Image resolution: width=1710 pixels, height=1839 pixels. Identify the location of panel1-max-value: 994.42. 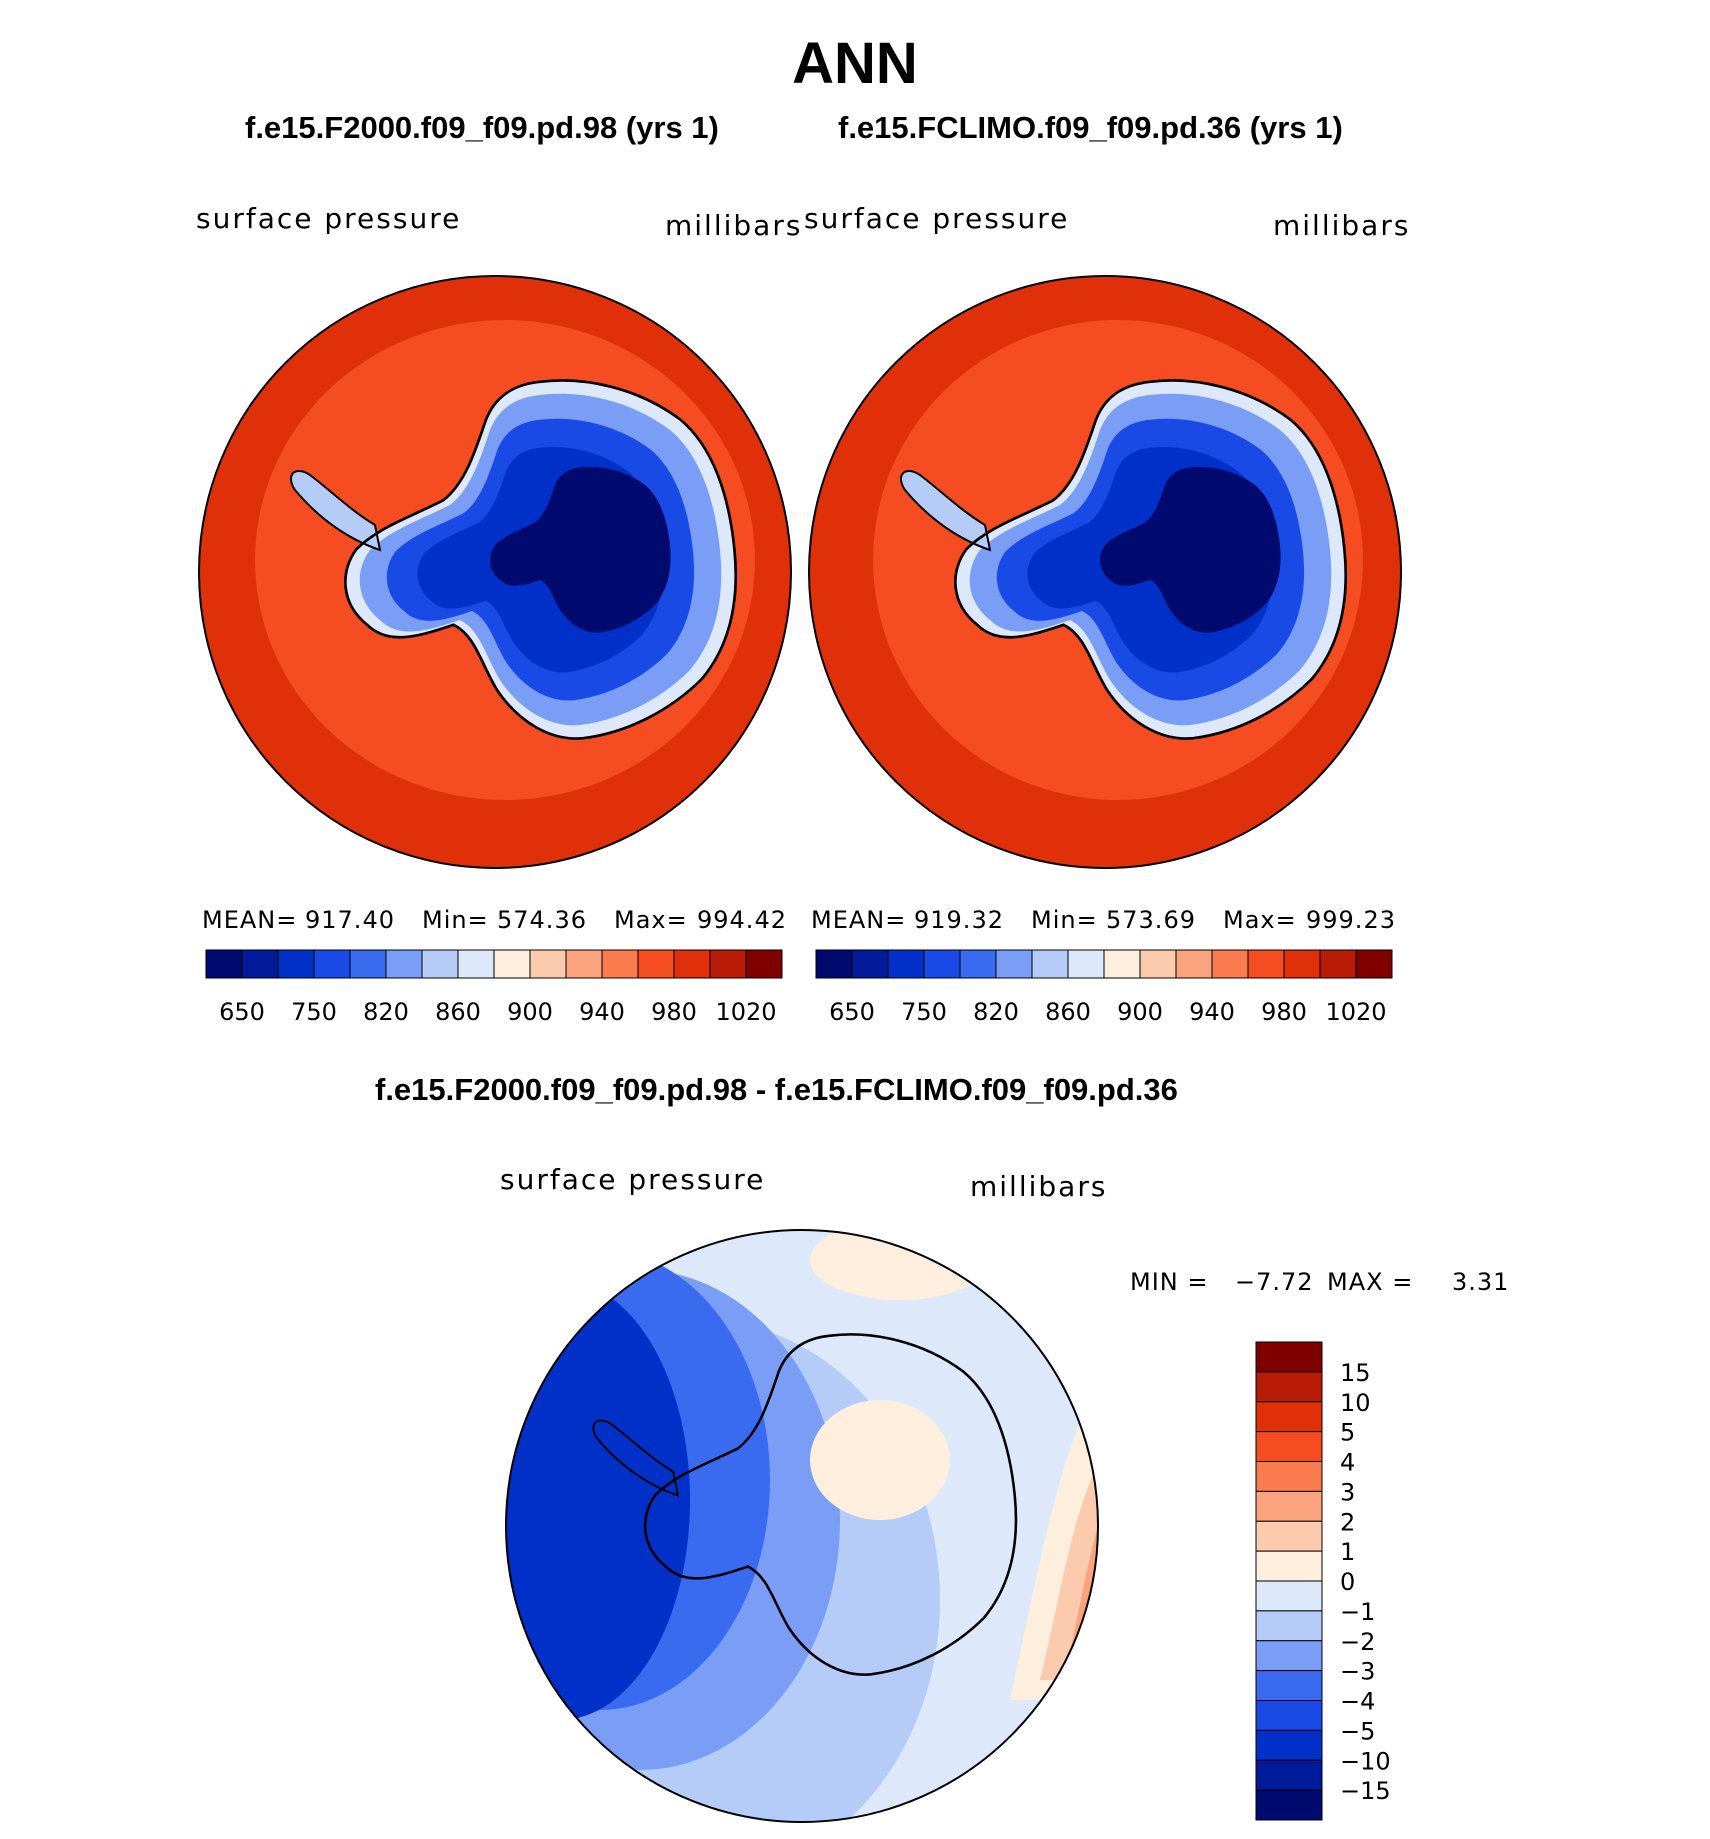
(742, 920).